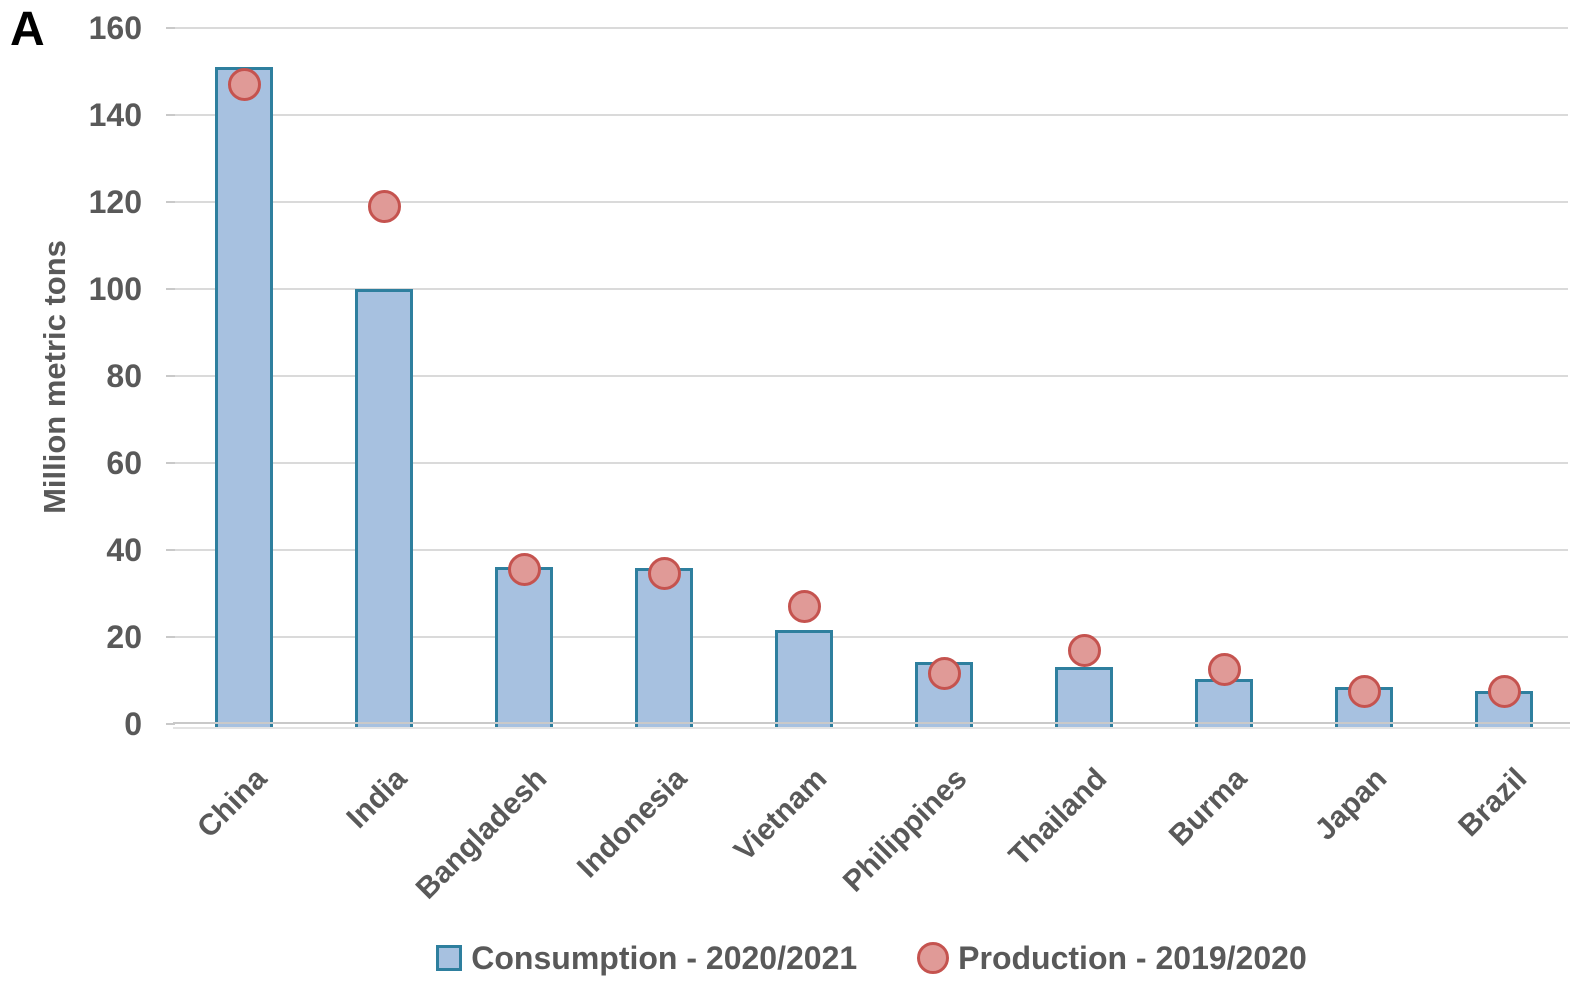 The height and width of the screenshot is (983, 1583). Describe the element at coordinates (664, 647) in the screenshot. I see `bar-consumption-indonesia` at that location.